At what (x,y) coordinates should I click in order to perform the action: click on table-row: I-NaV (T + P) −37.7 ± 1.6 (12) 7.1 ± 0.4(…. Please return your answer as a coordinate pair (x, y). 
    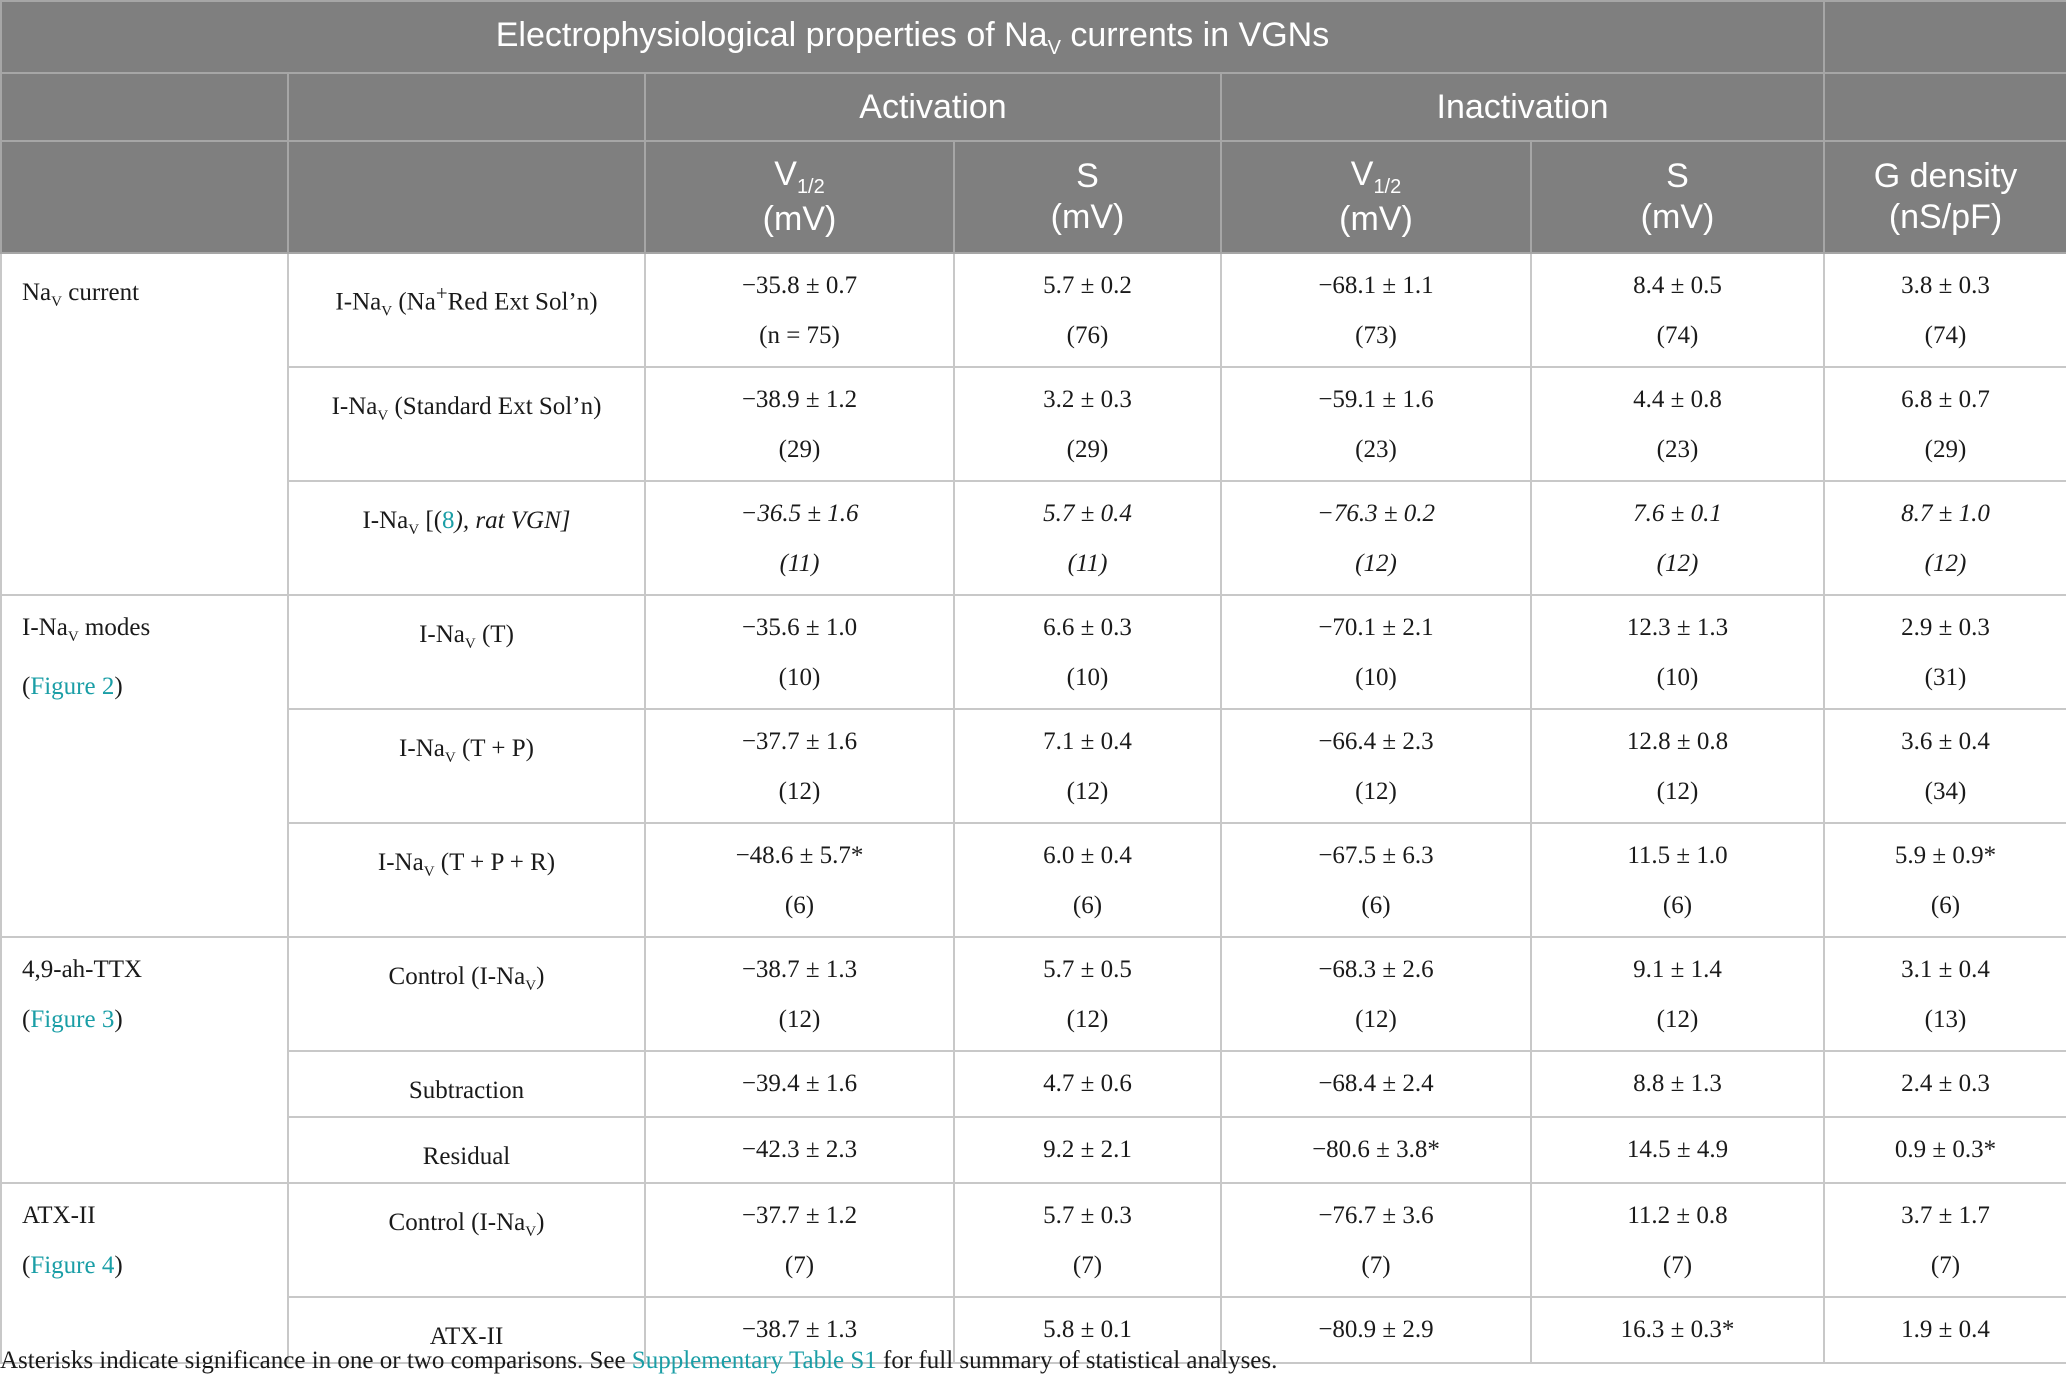
    Looking at the image, I should click on (1033, 766).